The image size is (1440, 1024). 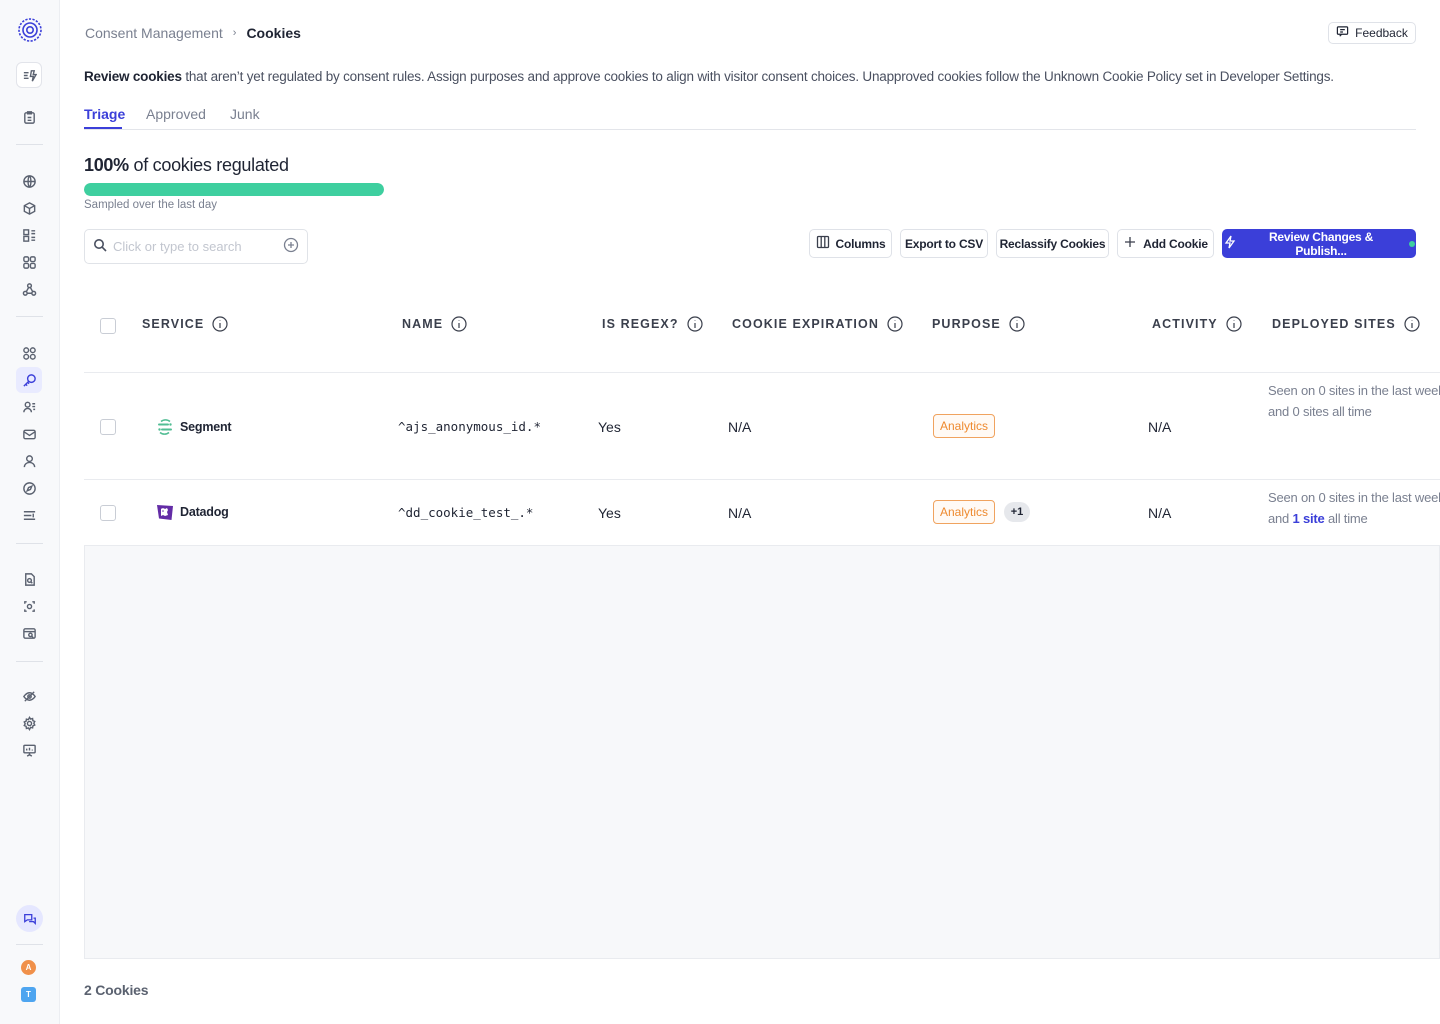 What do you see at coordinates (29, 235) in the screenshot?
I see `layout-icon` at bounding box center [29, 235].